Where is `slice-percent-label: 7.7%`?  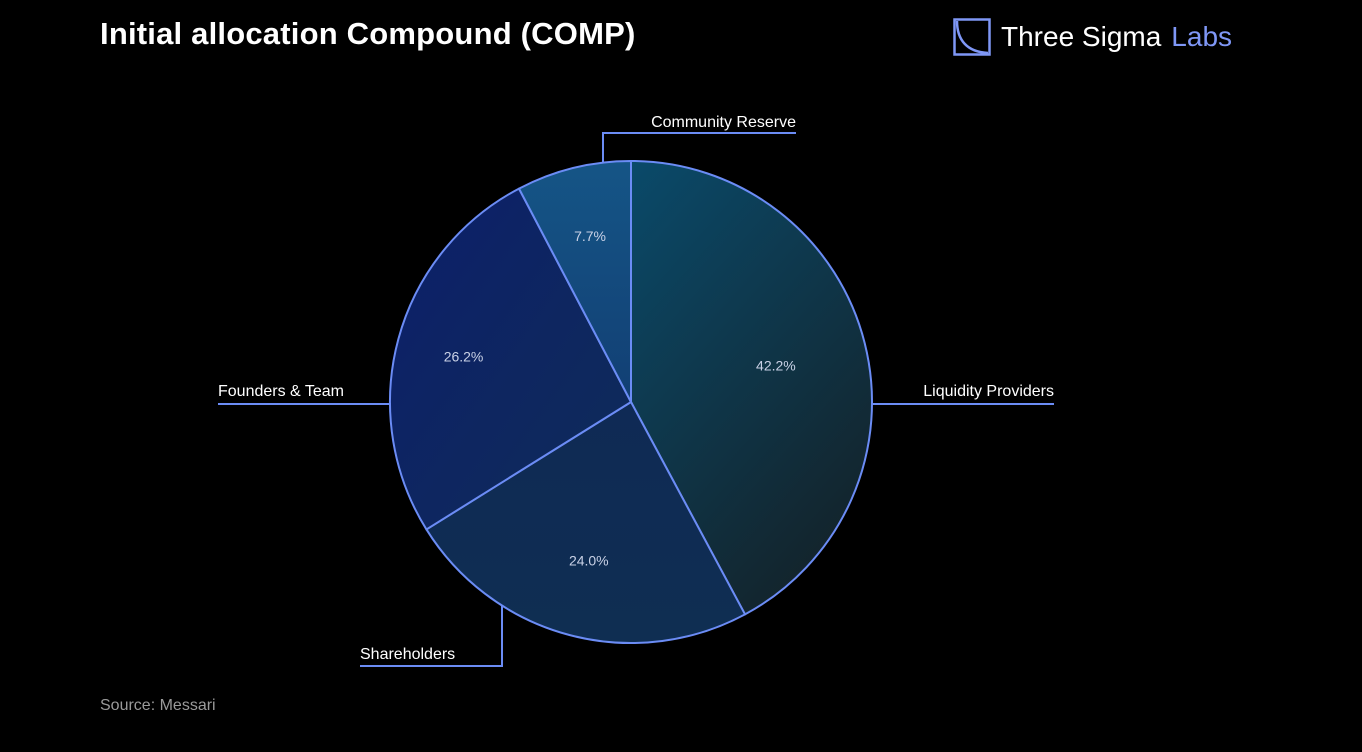 slice-percent-label: 7.7% is located at coordinates (590, 236).